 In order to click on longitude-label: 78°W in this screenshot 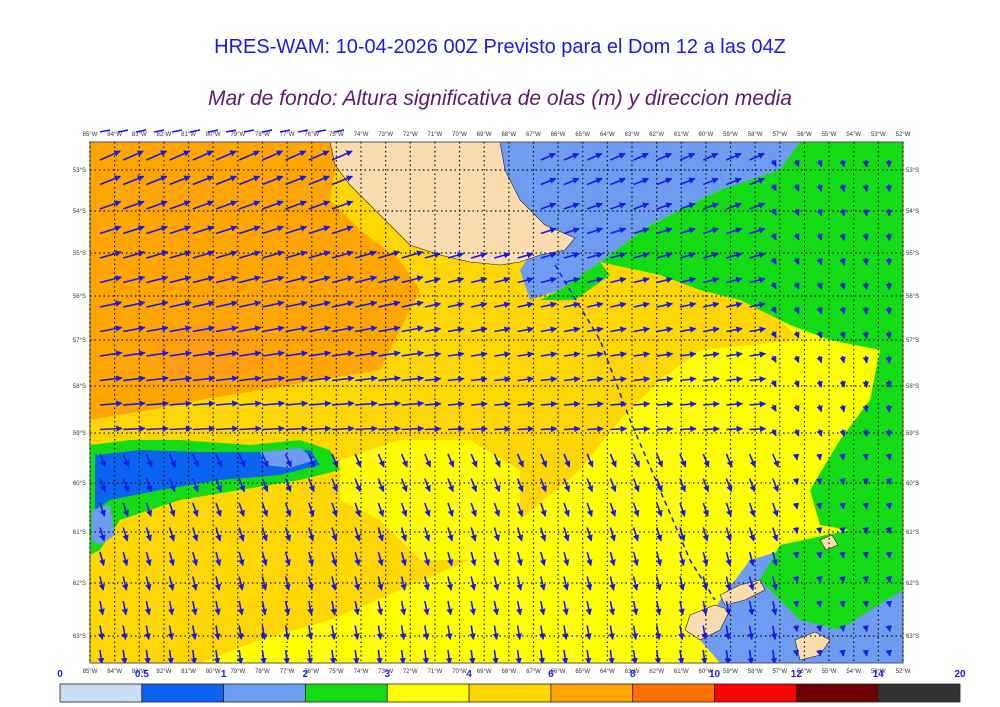, I will do `click(262, 672)`.